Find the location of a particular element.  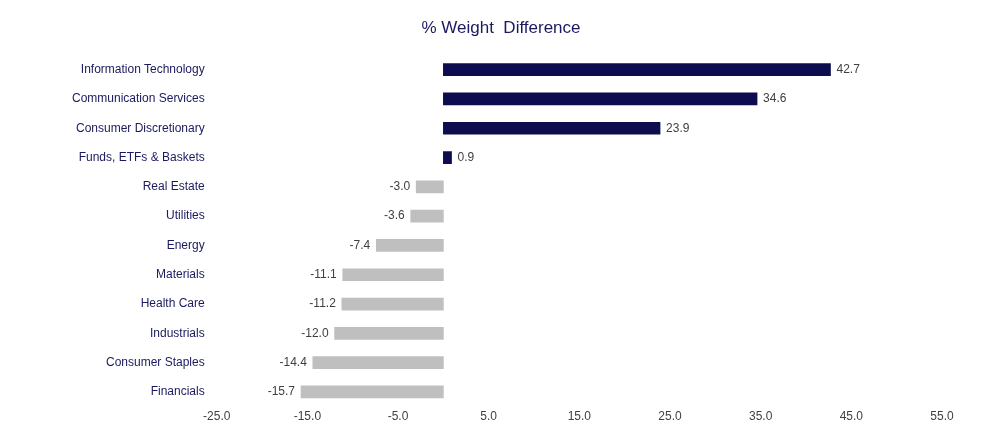

x-tick-label: -5.0 is located at coordinates (398, 416).